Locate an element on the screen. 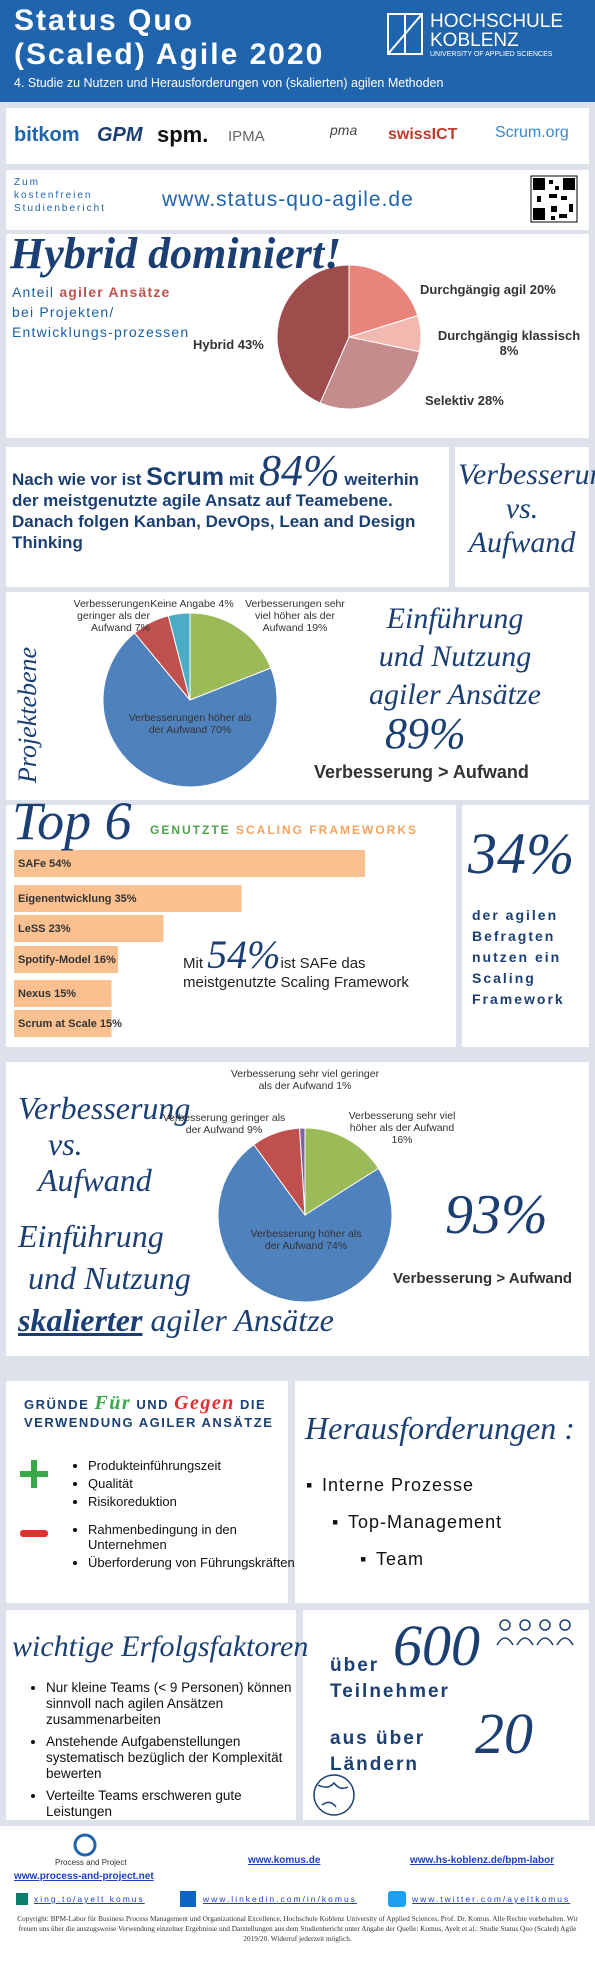 The width and height of the screenshot is (595, 1963). text-part: Mit is located at coordinates (195, 963).